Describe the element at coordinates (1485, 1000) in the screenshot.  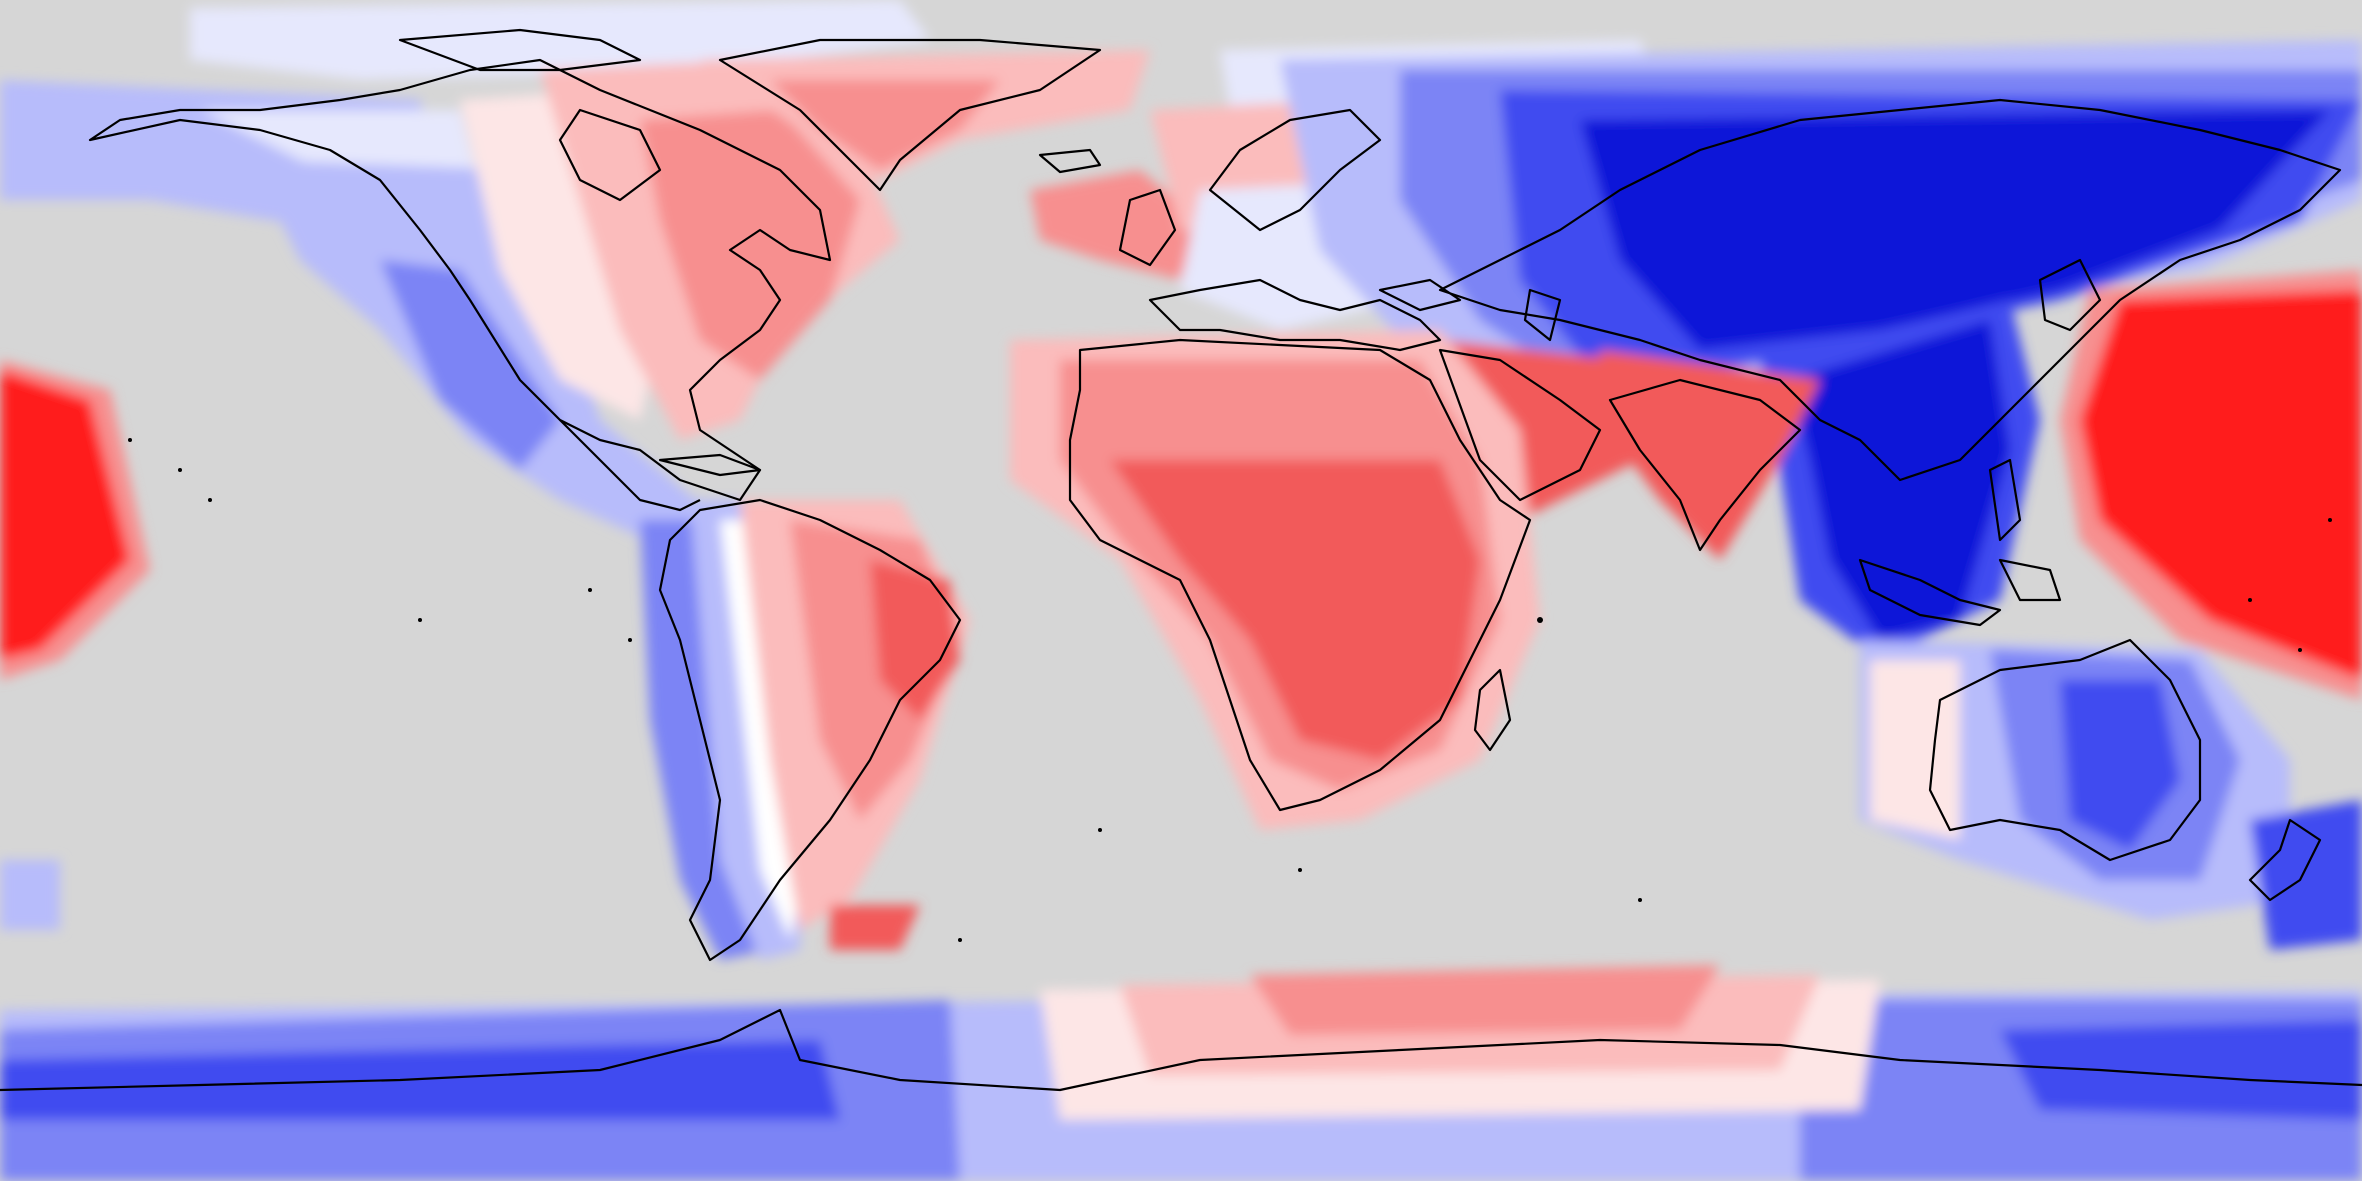
I see `field-antarctica-central-strong` at that location.